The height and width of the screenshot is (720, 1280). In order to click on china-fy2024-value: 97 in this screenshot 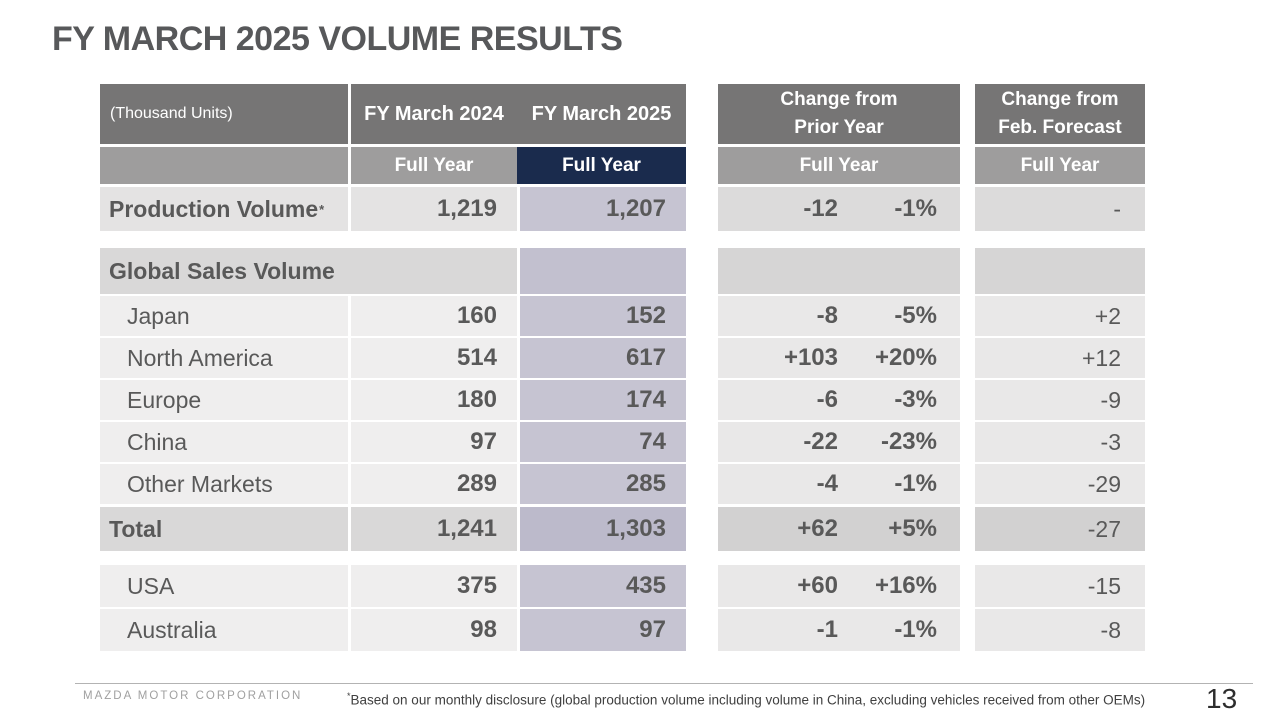, I will do `click(434, 442)`.